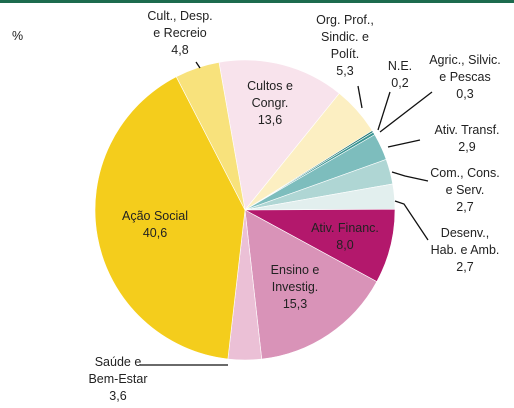 This screenshot has height=408, width=514. What do you see at coordinates (295, 304) in the screenshot?
I see `value-label: 15,3` at bounding box center [295, 304].